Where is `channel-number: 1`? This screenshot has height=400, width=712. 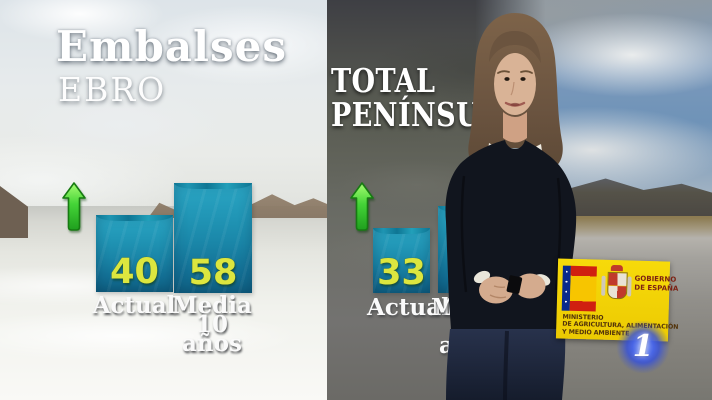 channel-number: 1 is located at coordinates (643, 346).